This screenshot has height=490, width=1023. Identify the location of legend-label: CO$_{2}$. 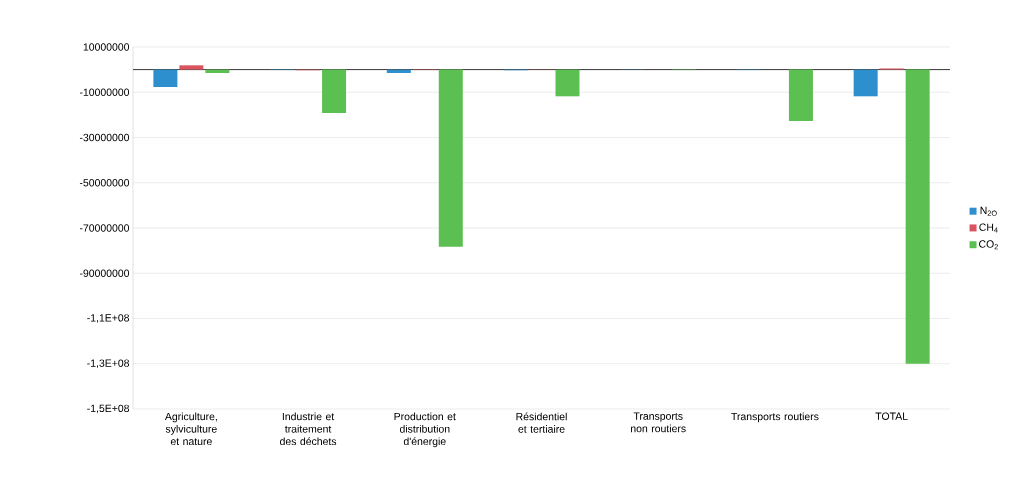
(988, 245).